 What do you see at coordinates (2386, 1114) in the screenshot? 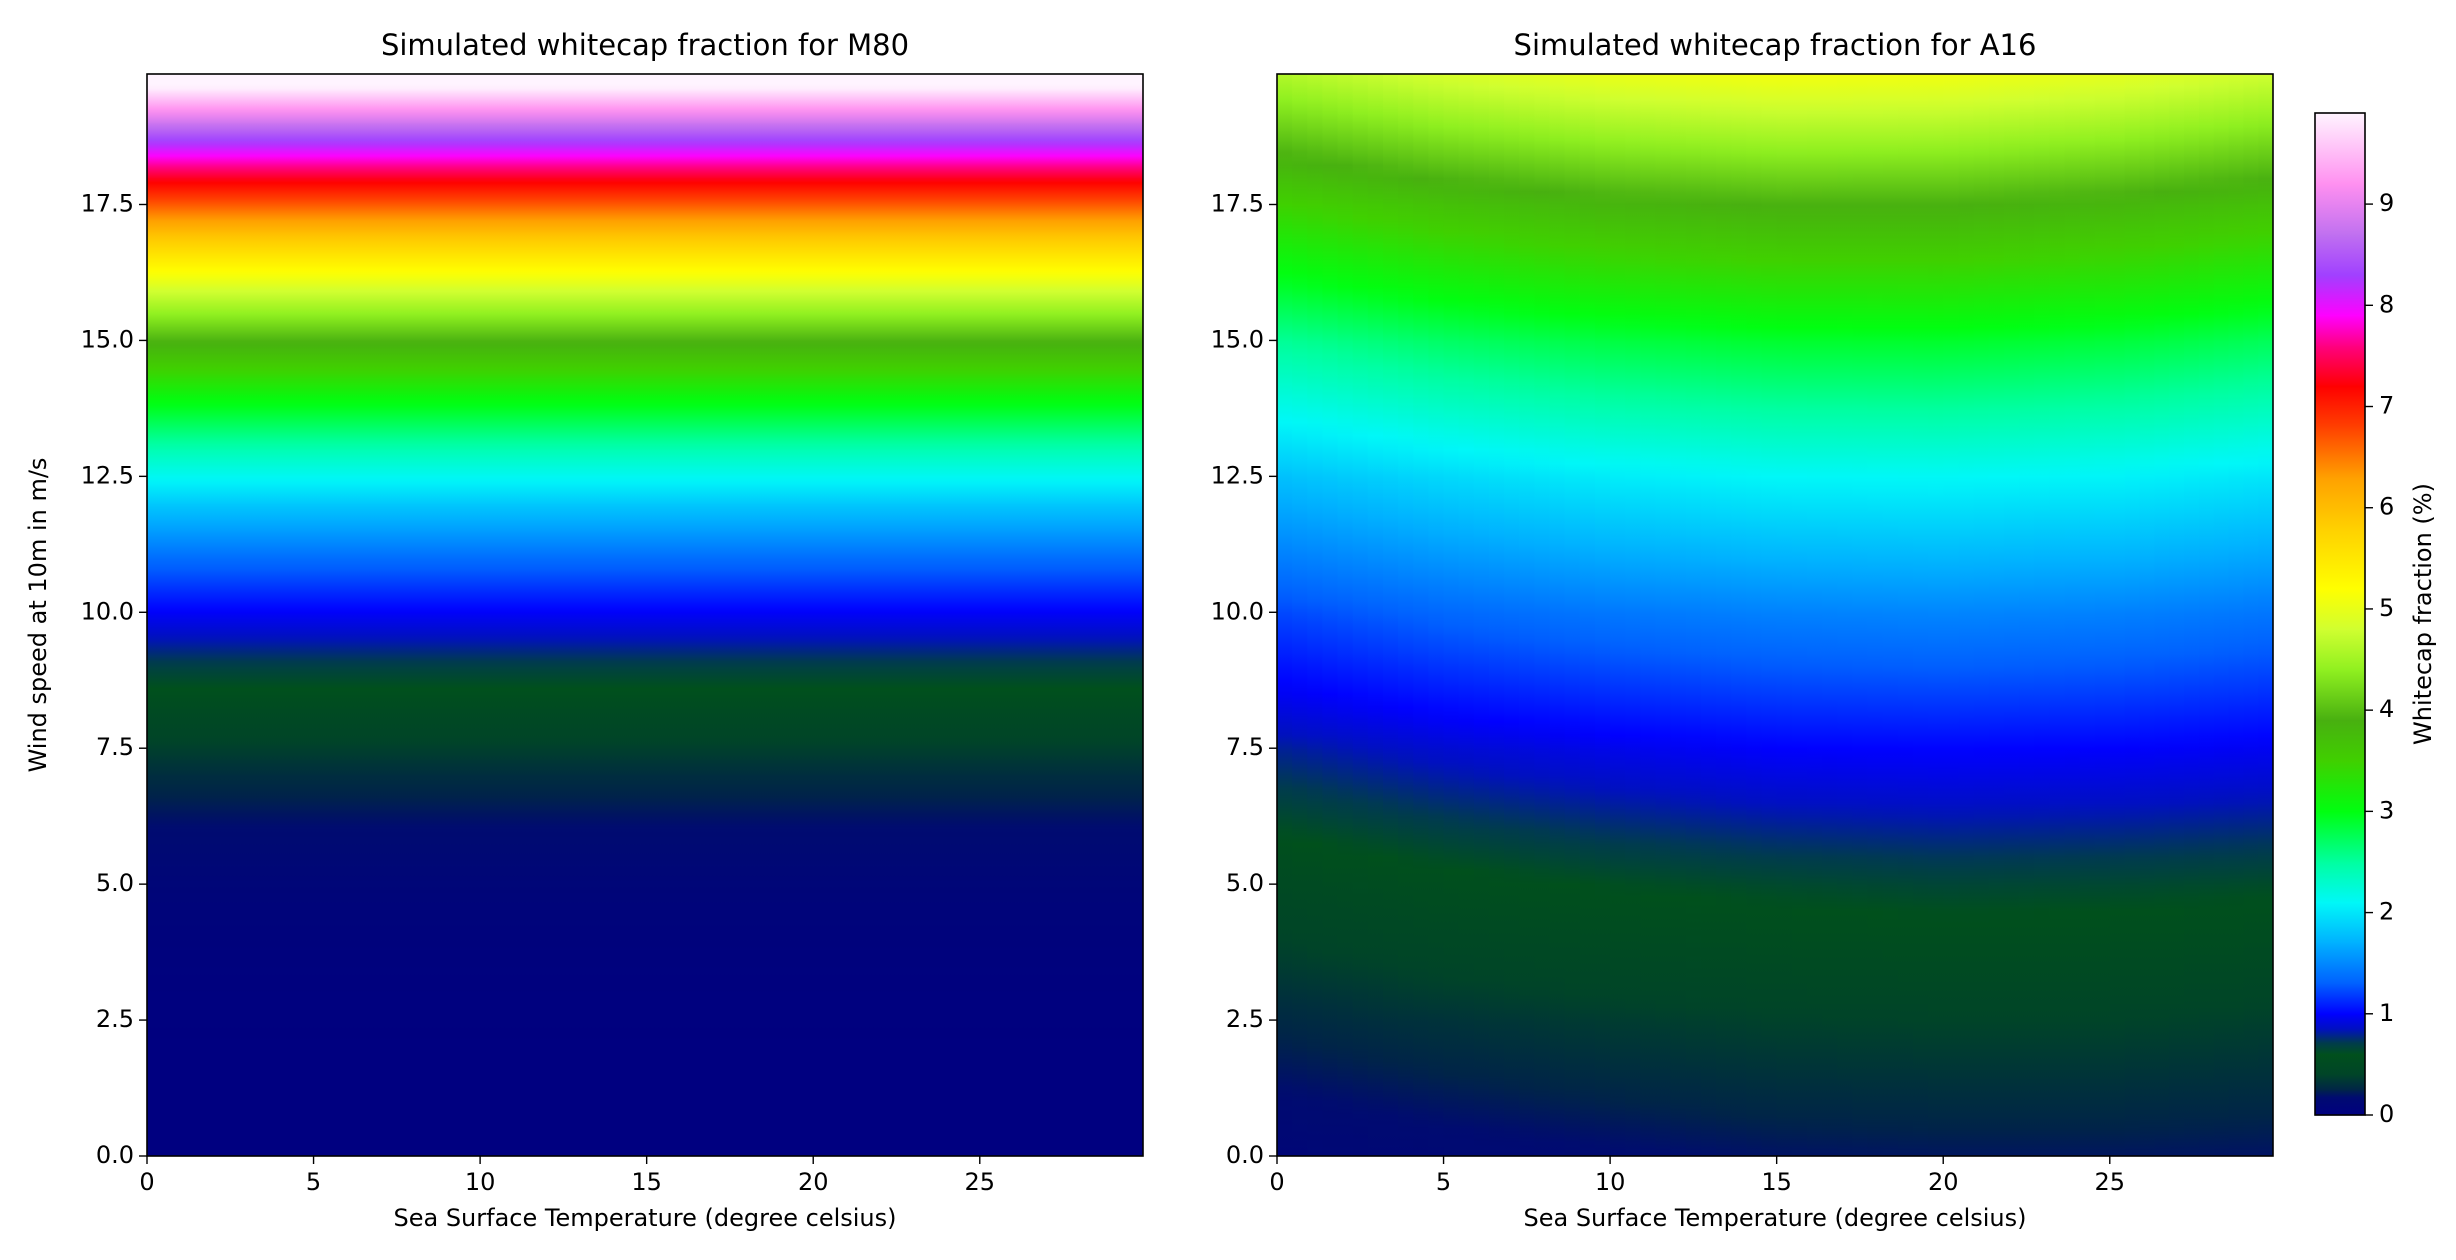
I see `colorbar-tick-label: 0` at bounding box center [2386, 1114].